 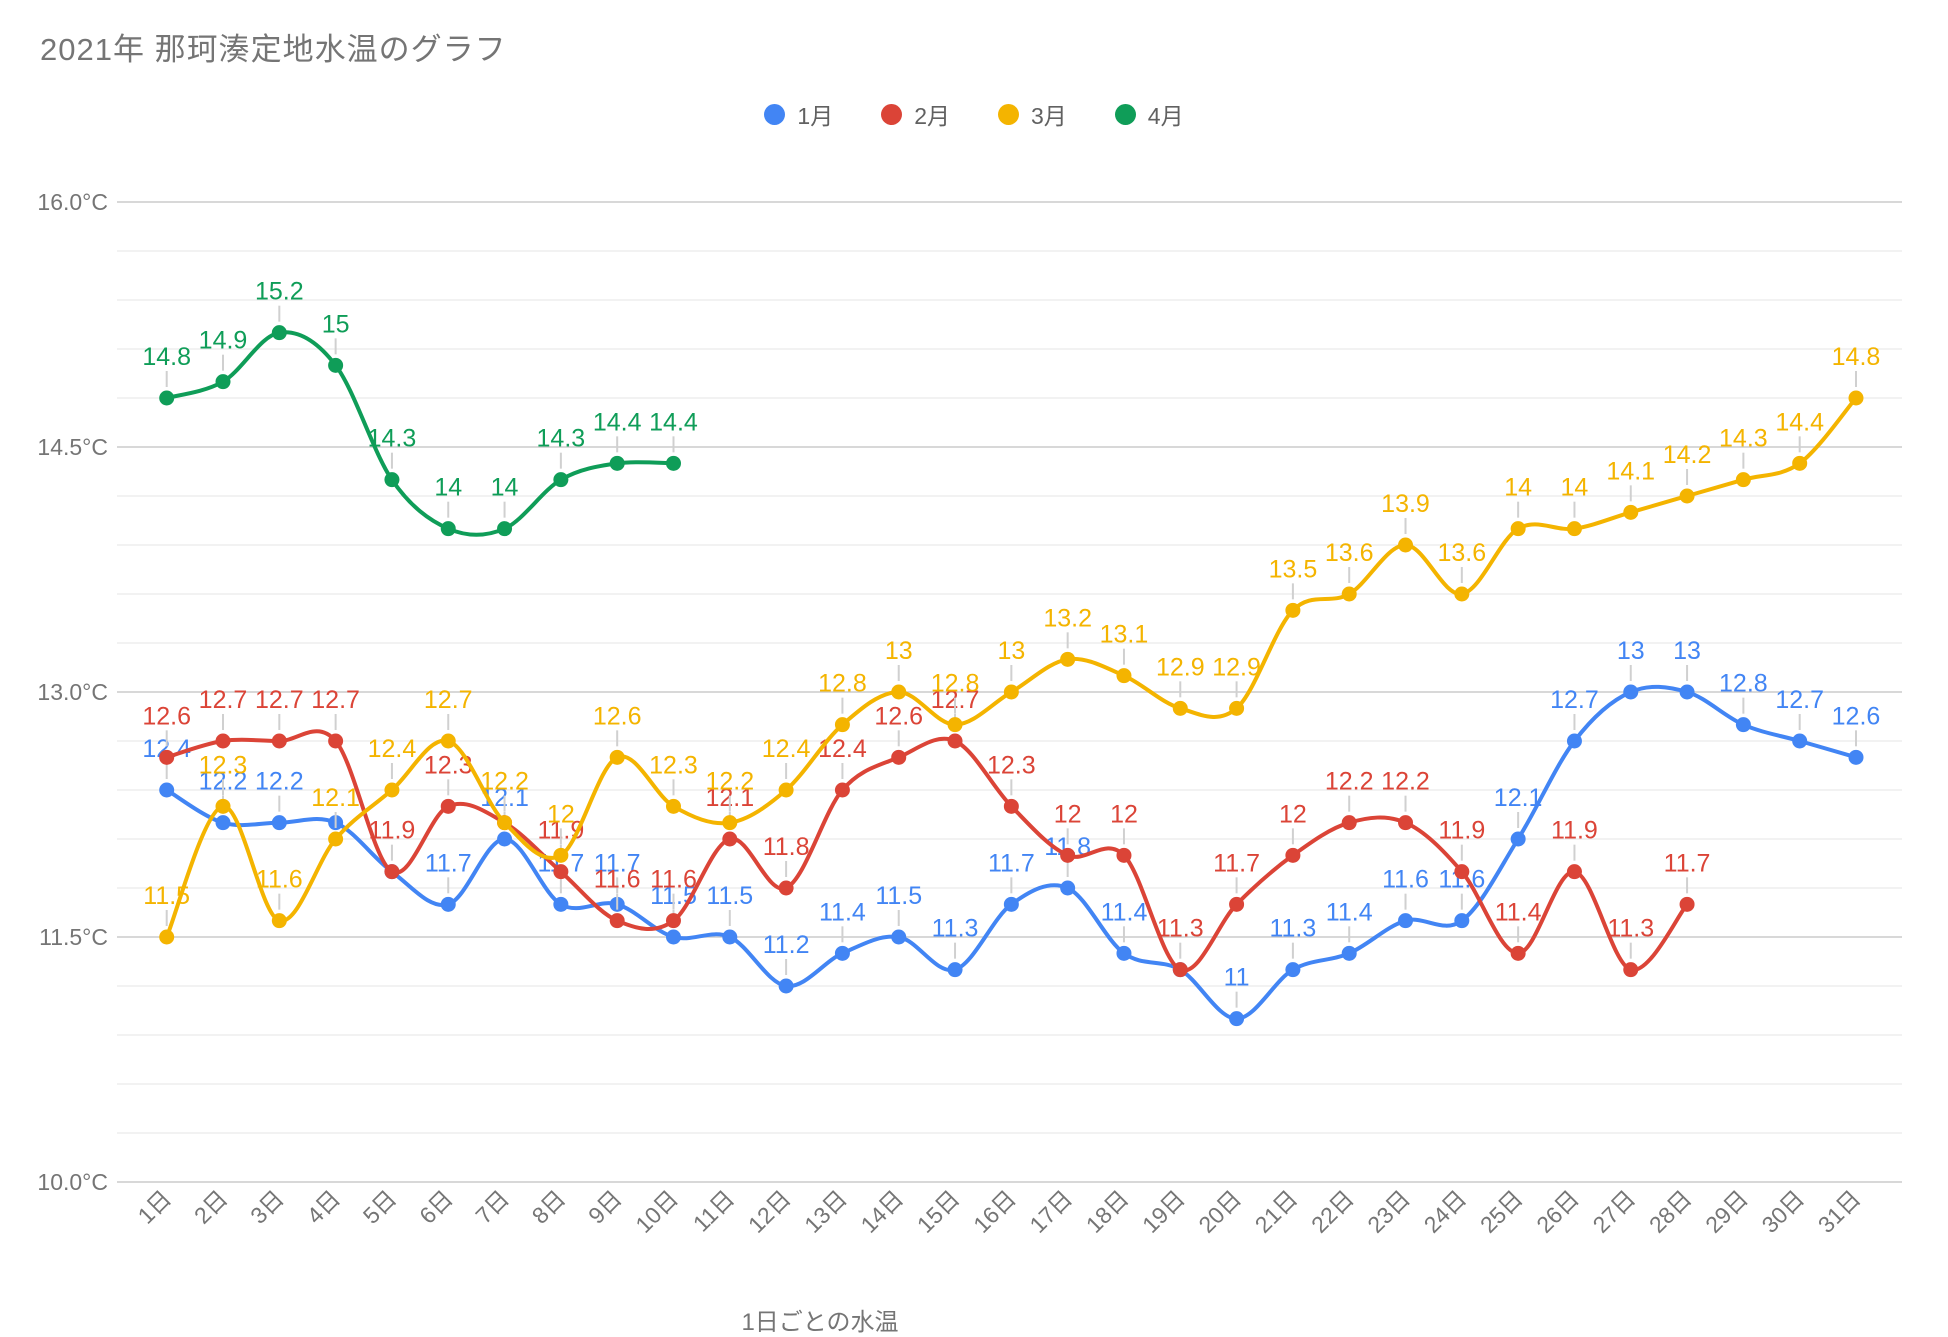 What do you see at coordinates (714, 1211) in the screenshot?
I see `x-tick-label: 11日` at bounding box center [714, 1211].